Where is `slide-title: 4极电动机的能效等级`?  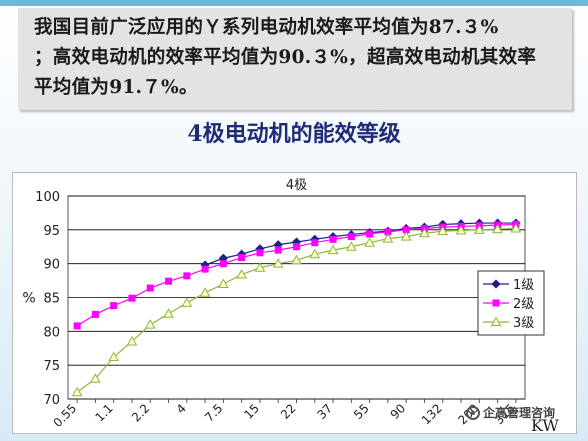 slide-title: 4极电动机的能效等级 is located at coordinates (294, 134).